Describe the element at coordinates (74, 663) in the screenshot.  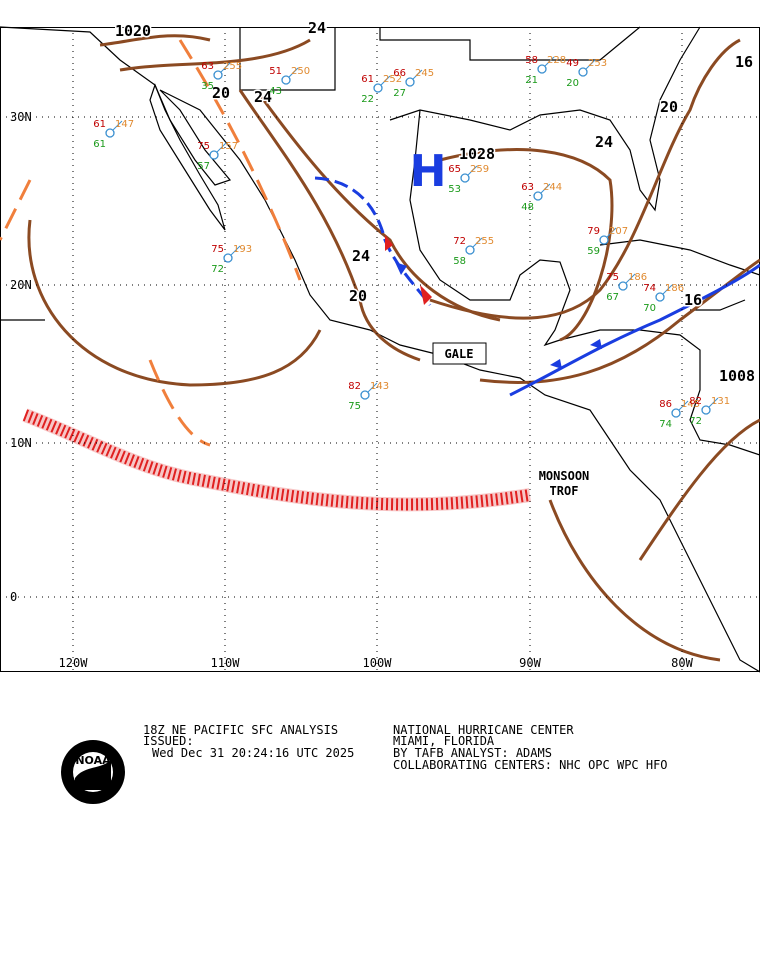
I see `lon-label: 120W` at that location.